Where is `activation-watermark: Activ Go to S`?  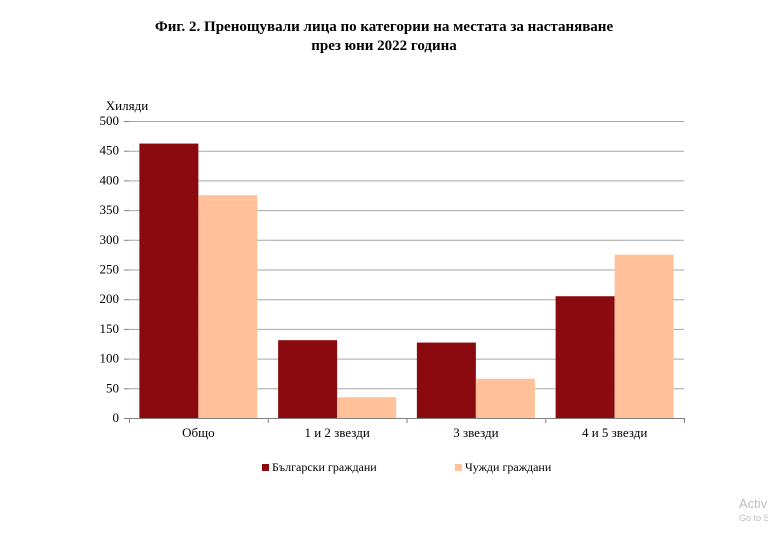 activation-watermark: Activ Go to S is located at coordinates (753, 510).